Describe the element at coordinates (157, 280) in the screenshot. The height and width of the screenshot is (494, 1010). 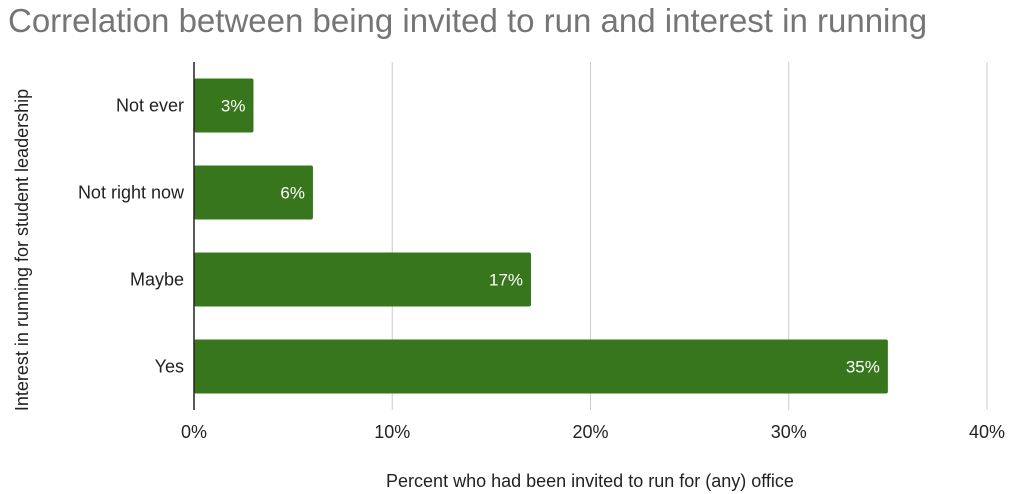
I see `category-label: Maybe` at that location.